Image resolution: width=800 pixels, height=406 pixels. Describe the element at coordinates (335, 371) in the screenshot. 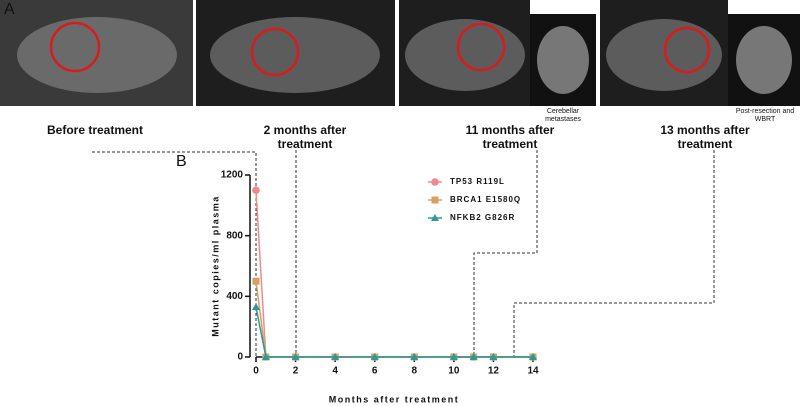

I see `x-tick-label: 4` at that location.